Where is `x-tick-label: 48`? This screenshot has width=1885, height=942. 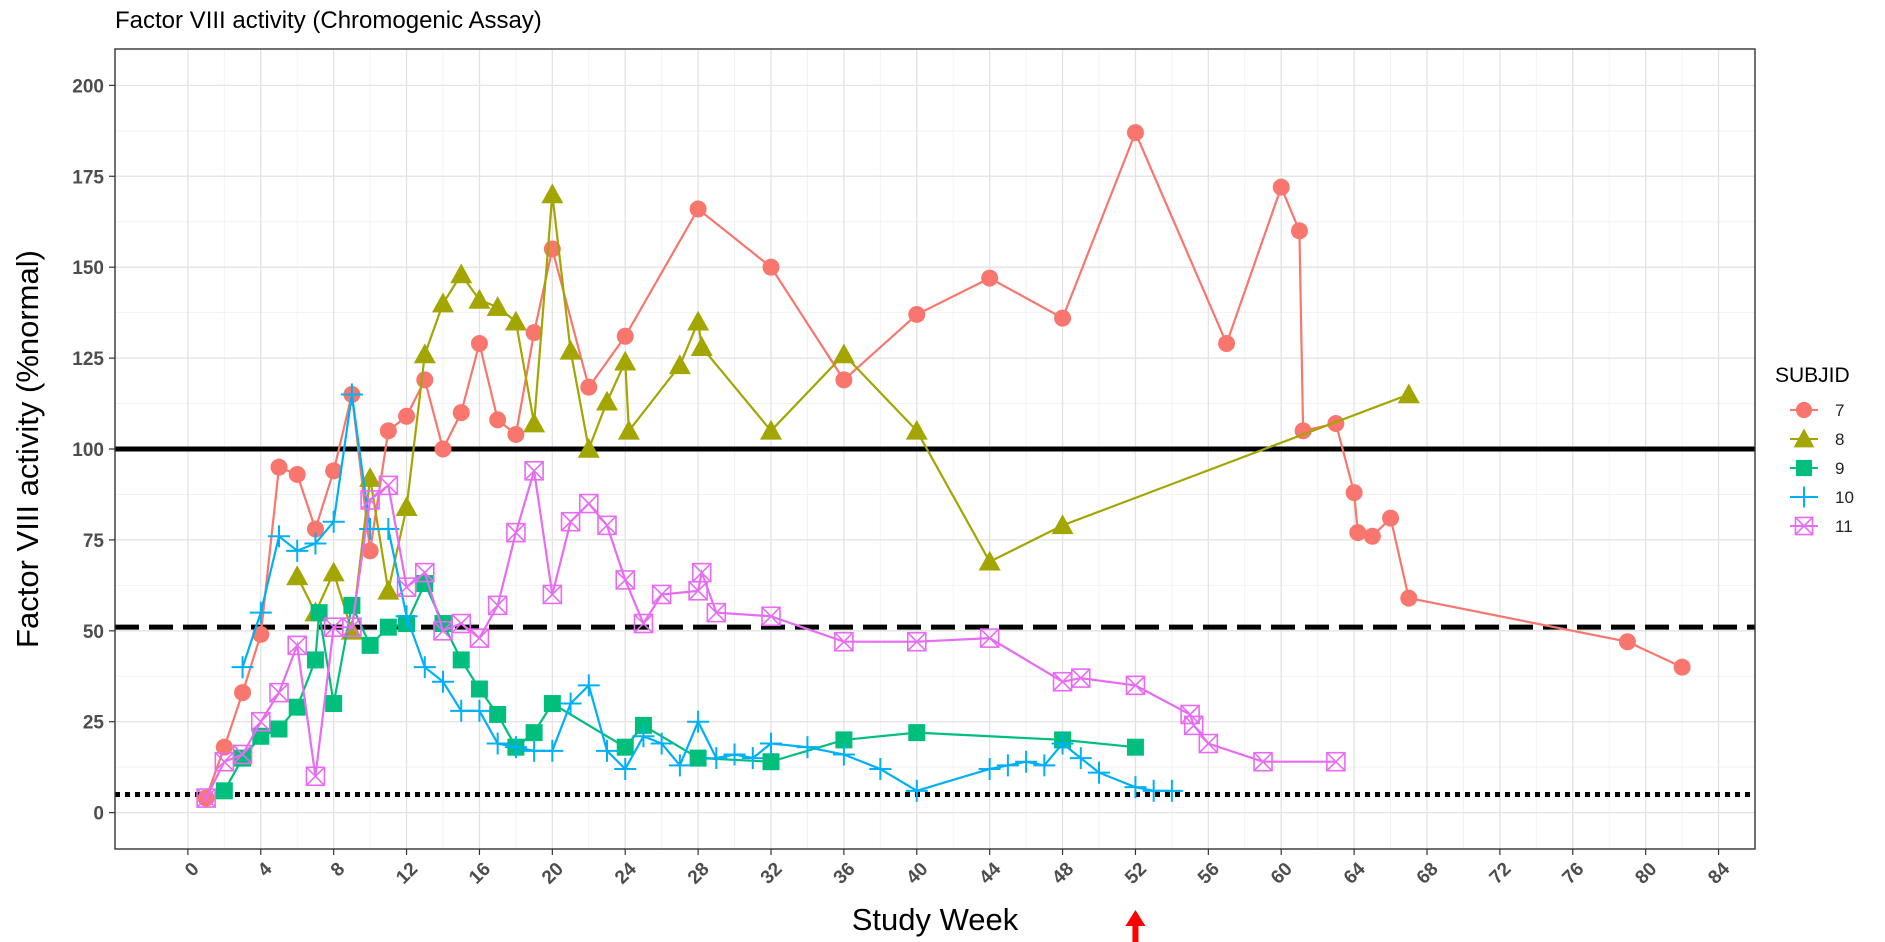 x-tick-label: 48 is located at coordinates (1063, 874).